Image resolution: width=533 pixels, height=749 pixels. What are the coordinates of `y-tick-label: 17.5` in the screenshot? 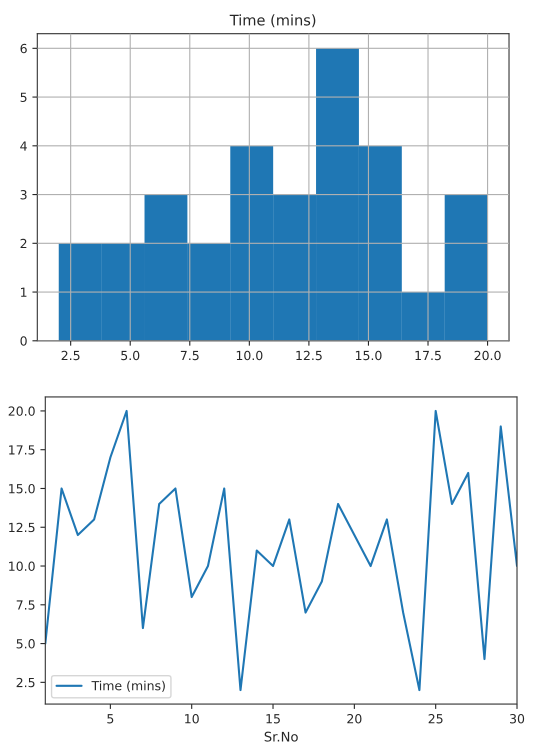 It's located at (21, 450).